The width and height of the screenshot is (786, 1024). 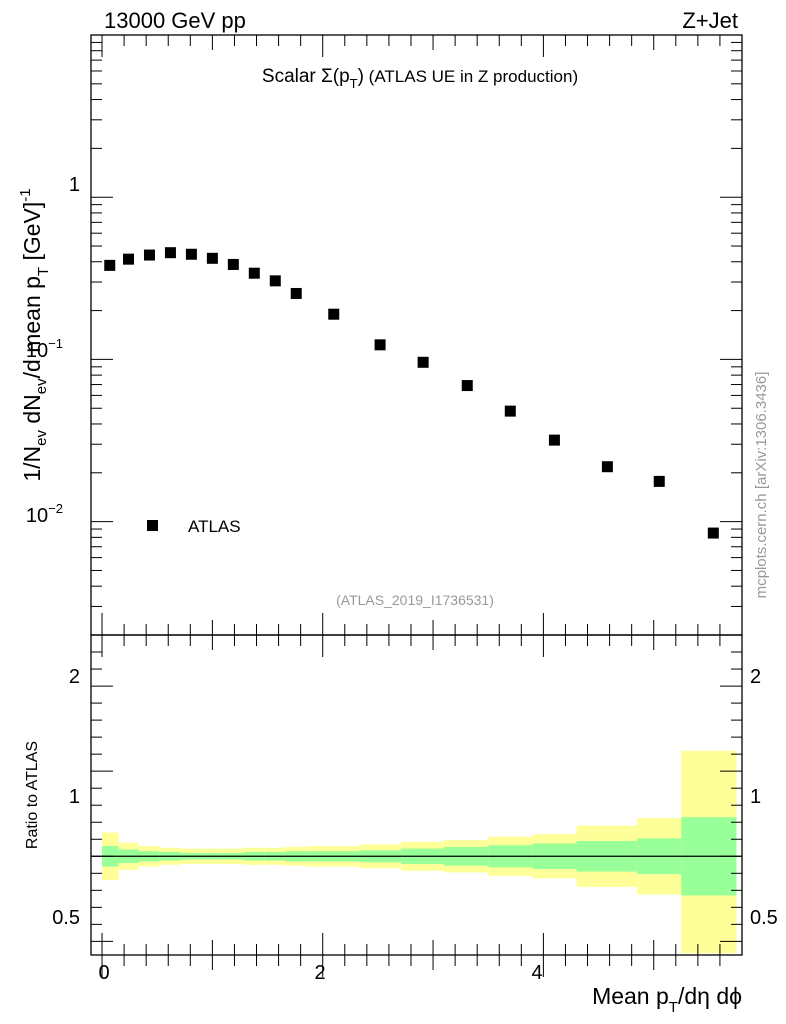 I want to click on ratio-y-tick-1-left: 1, so click(x=74, y=797).